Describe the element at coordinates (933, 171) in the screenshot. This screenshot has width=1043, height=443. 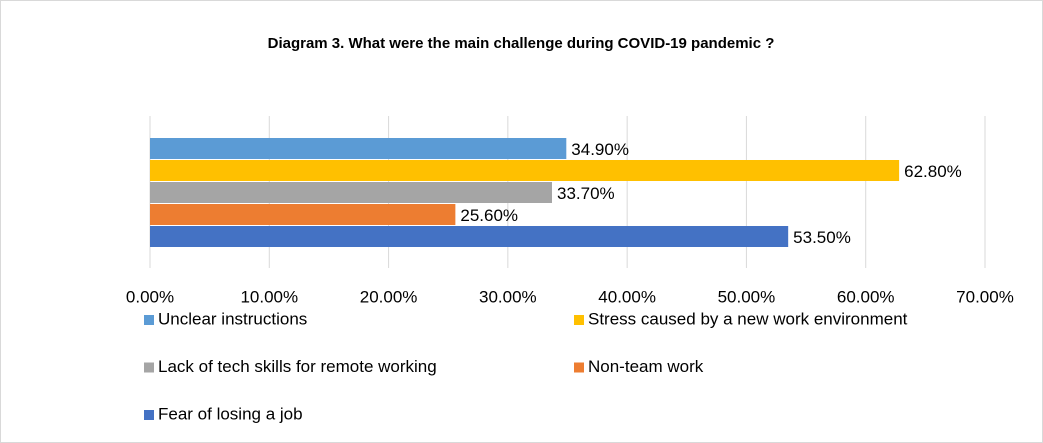
I see `data-label: 62.80%` at that location.